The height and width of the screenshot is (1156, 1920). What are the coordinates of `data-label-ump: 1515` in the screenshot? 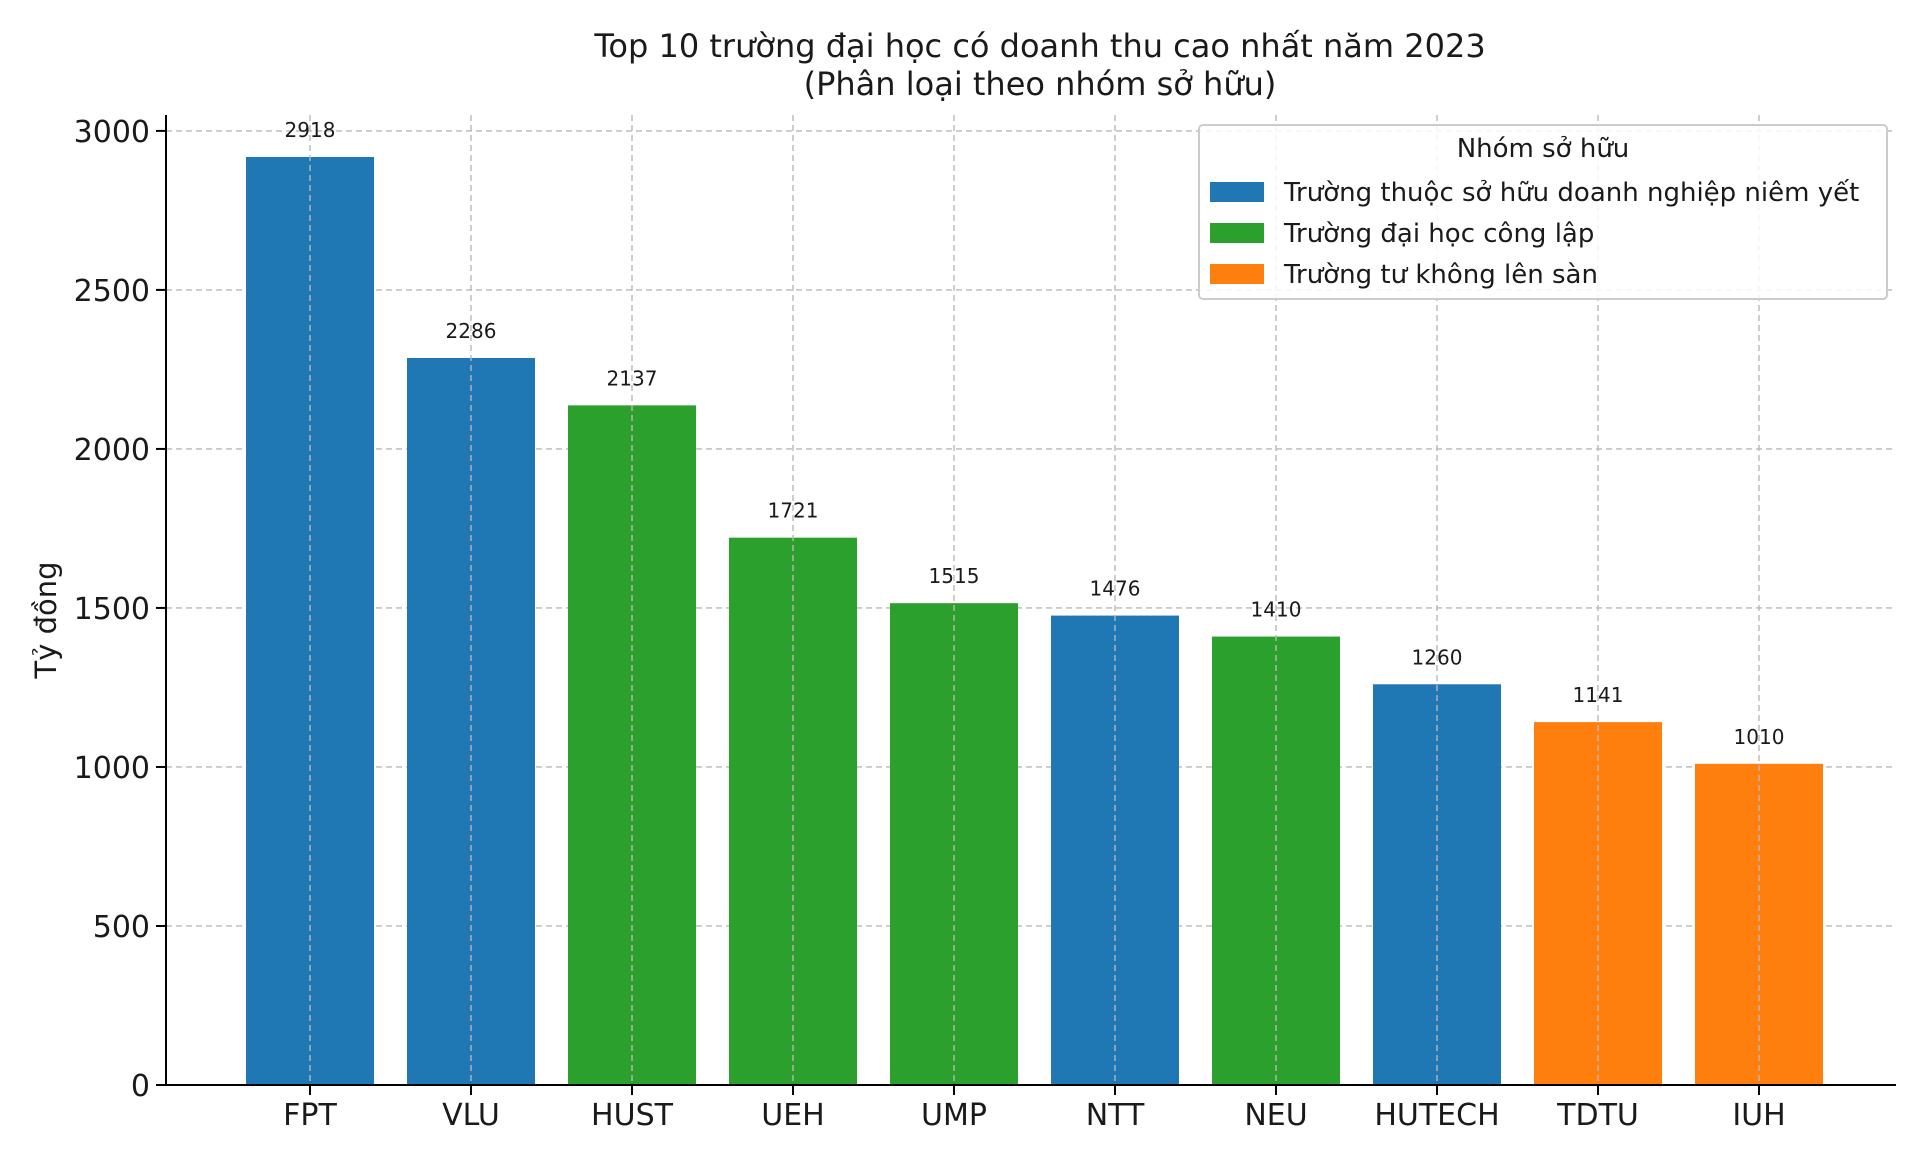 It's located at (954, 576).